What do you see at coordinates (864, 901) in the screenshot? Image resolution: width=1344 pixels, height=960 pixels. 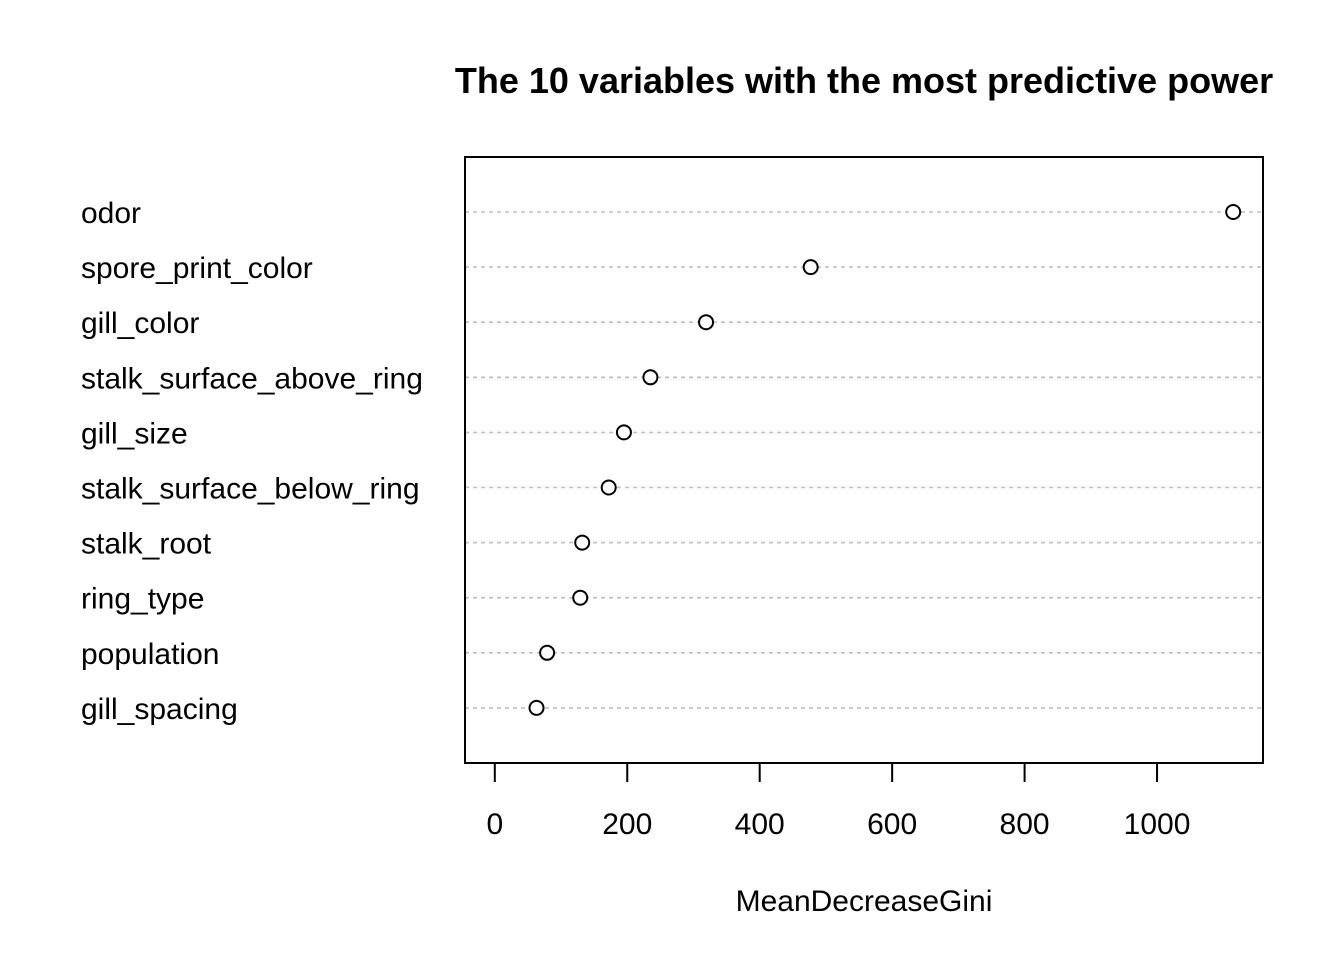 I see `x-axis-title: MeanDecreaseGini` at bounding box center [864, 901].